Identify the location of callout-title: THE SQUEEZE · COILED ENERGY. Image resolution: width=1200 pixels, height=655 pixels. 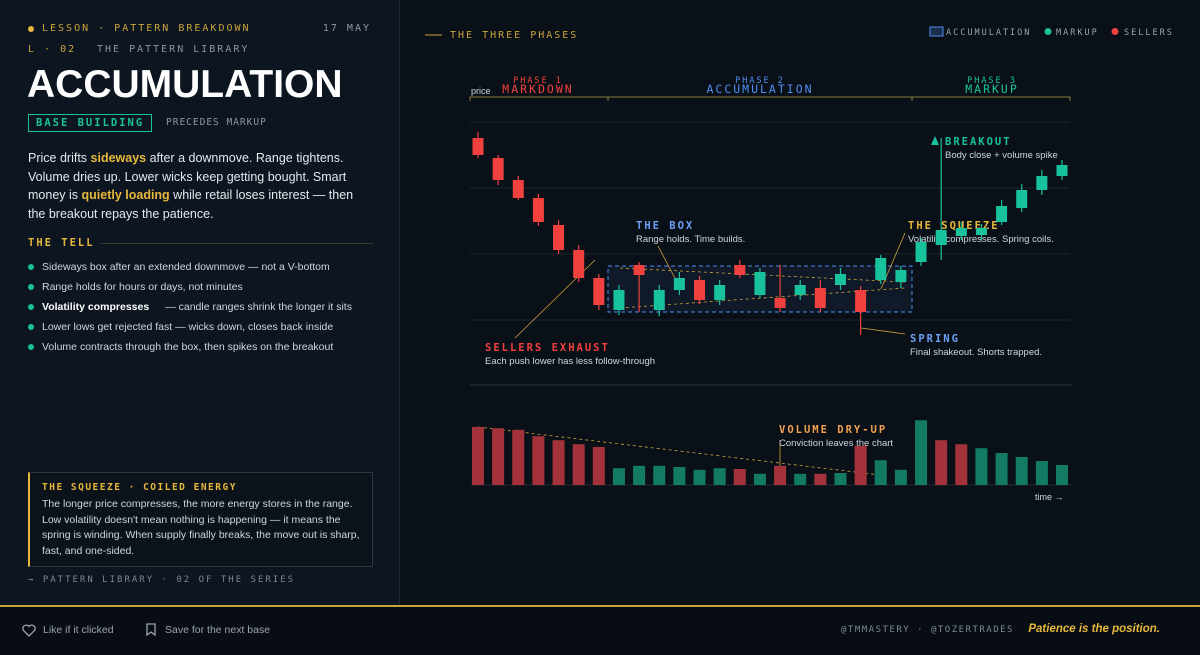
(139, 487).